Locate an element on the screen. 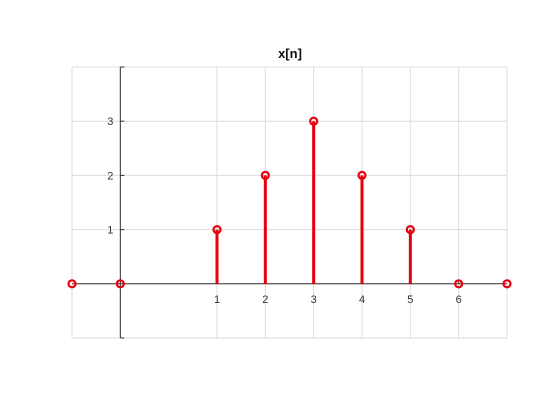 The height and width of the screenshot is (420, 560). x-tick-label: 6 is located at coordinates (459, 300).